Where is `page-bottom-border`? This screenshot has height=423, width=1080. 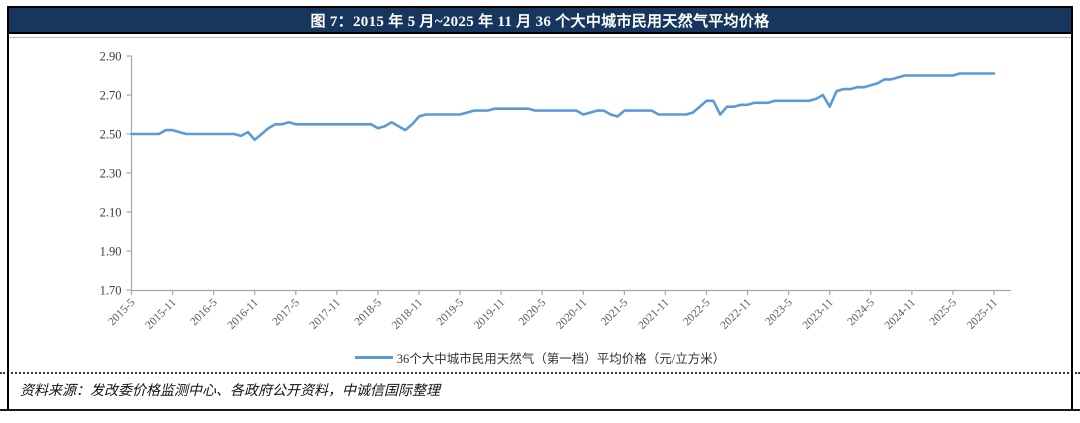
page-bottom-border is located at coordinates (540, 410).